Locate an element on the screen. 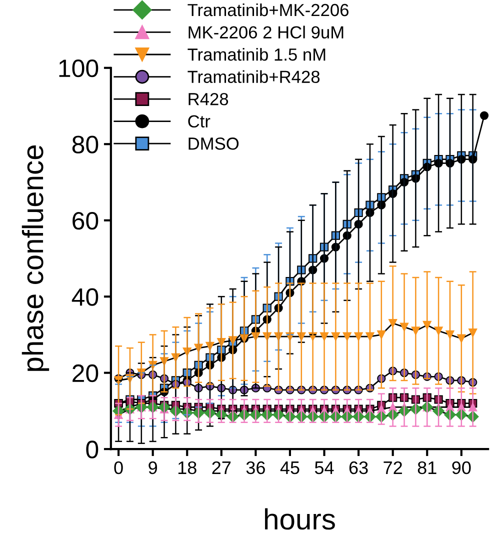 This screenshot has height=543, width=493. x-axis-title: hours is located at coordinates (300, 519).